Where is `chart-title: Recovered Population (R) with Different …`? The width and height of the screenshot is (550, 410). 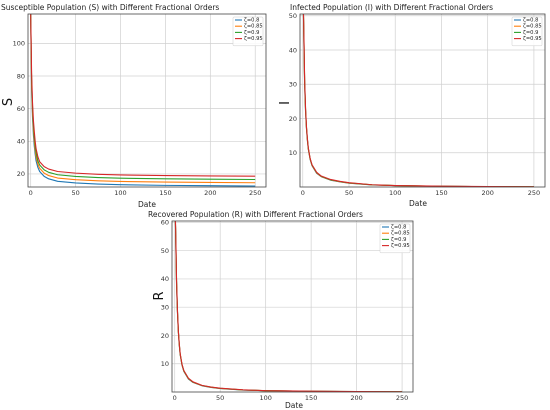 chart-title: Recovered Population (R) with Different … is located at coordinates (255, 214).